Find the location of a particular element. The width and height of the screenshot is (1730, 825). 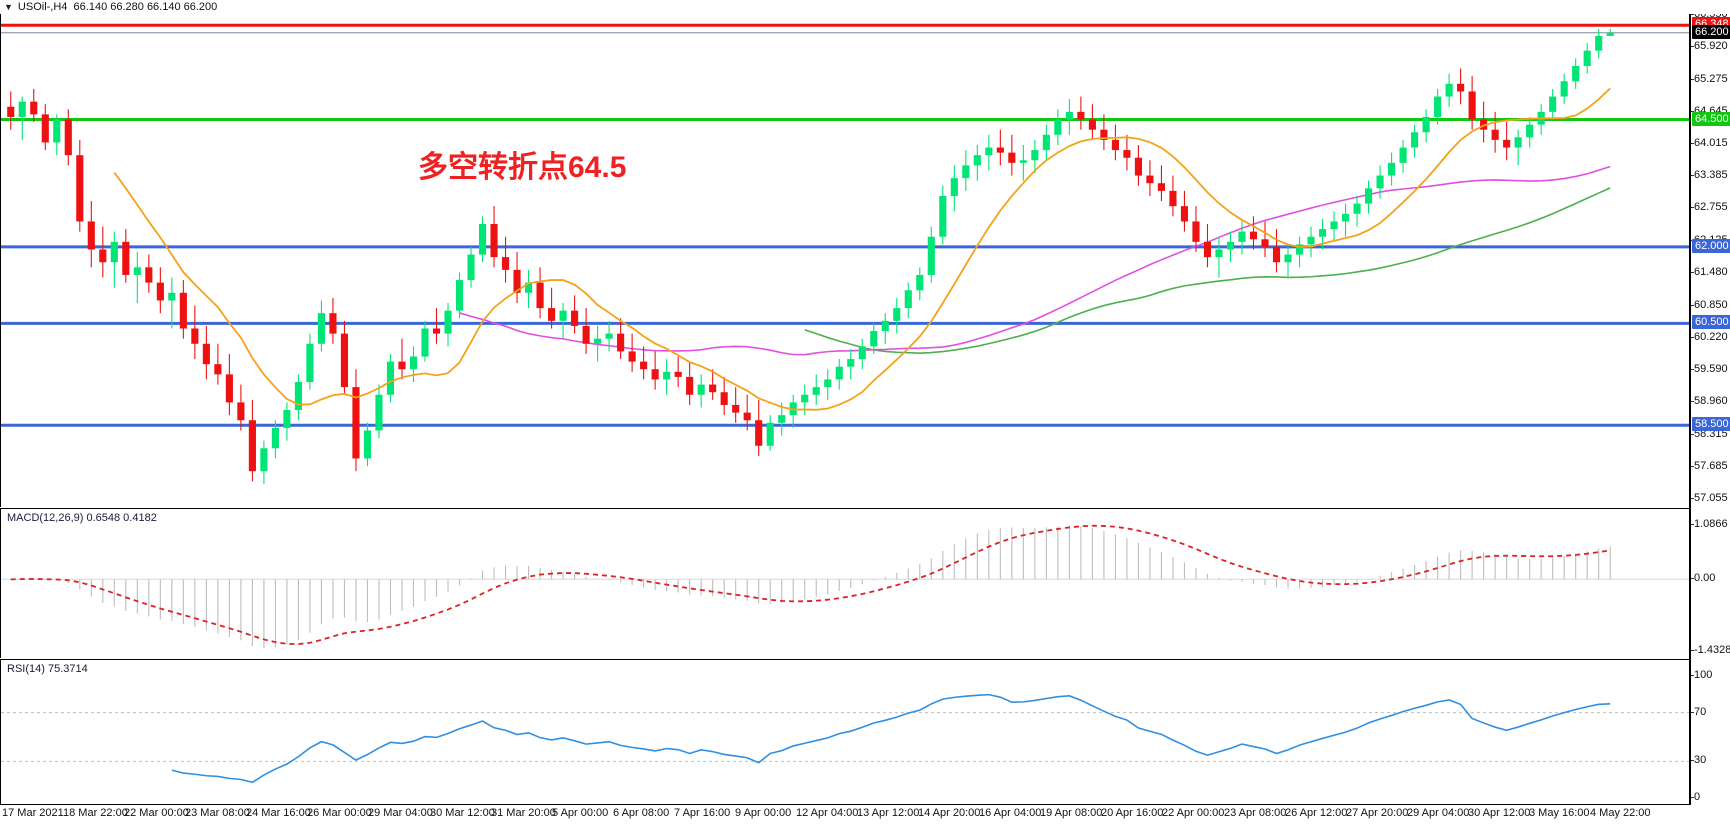

price-tick: 58.960 is located at coordinates (1709, 400).